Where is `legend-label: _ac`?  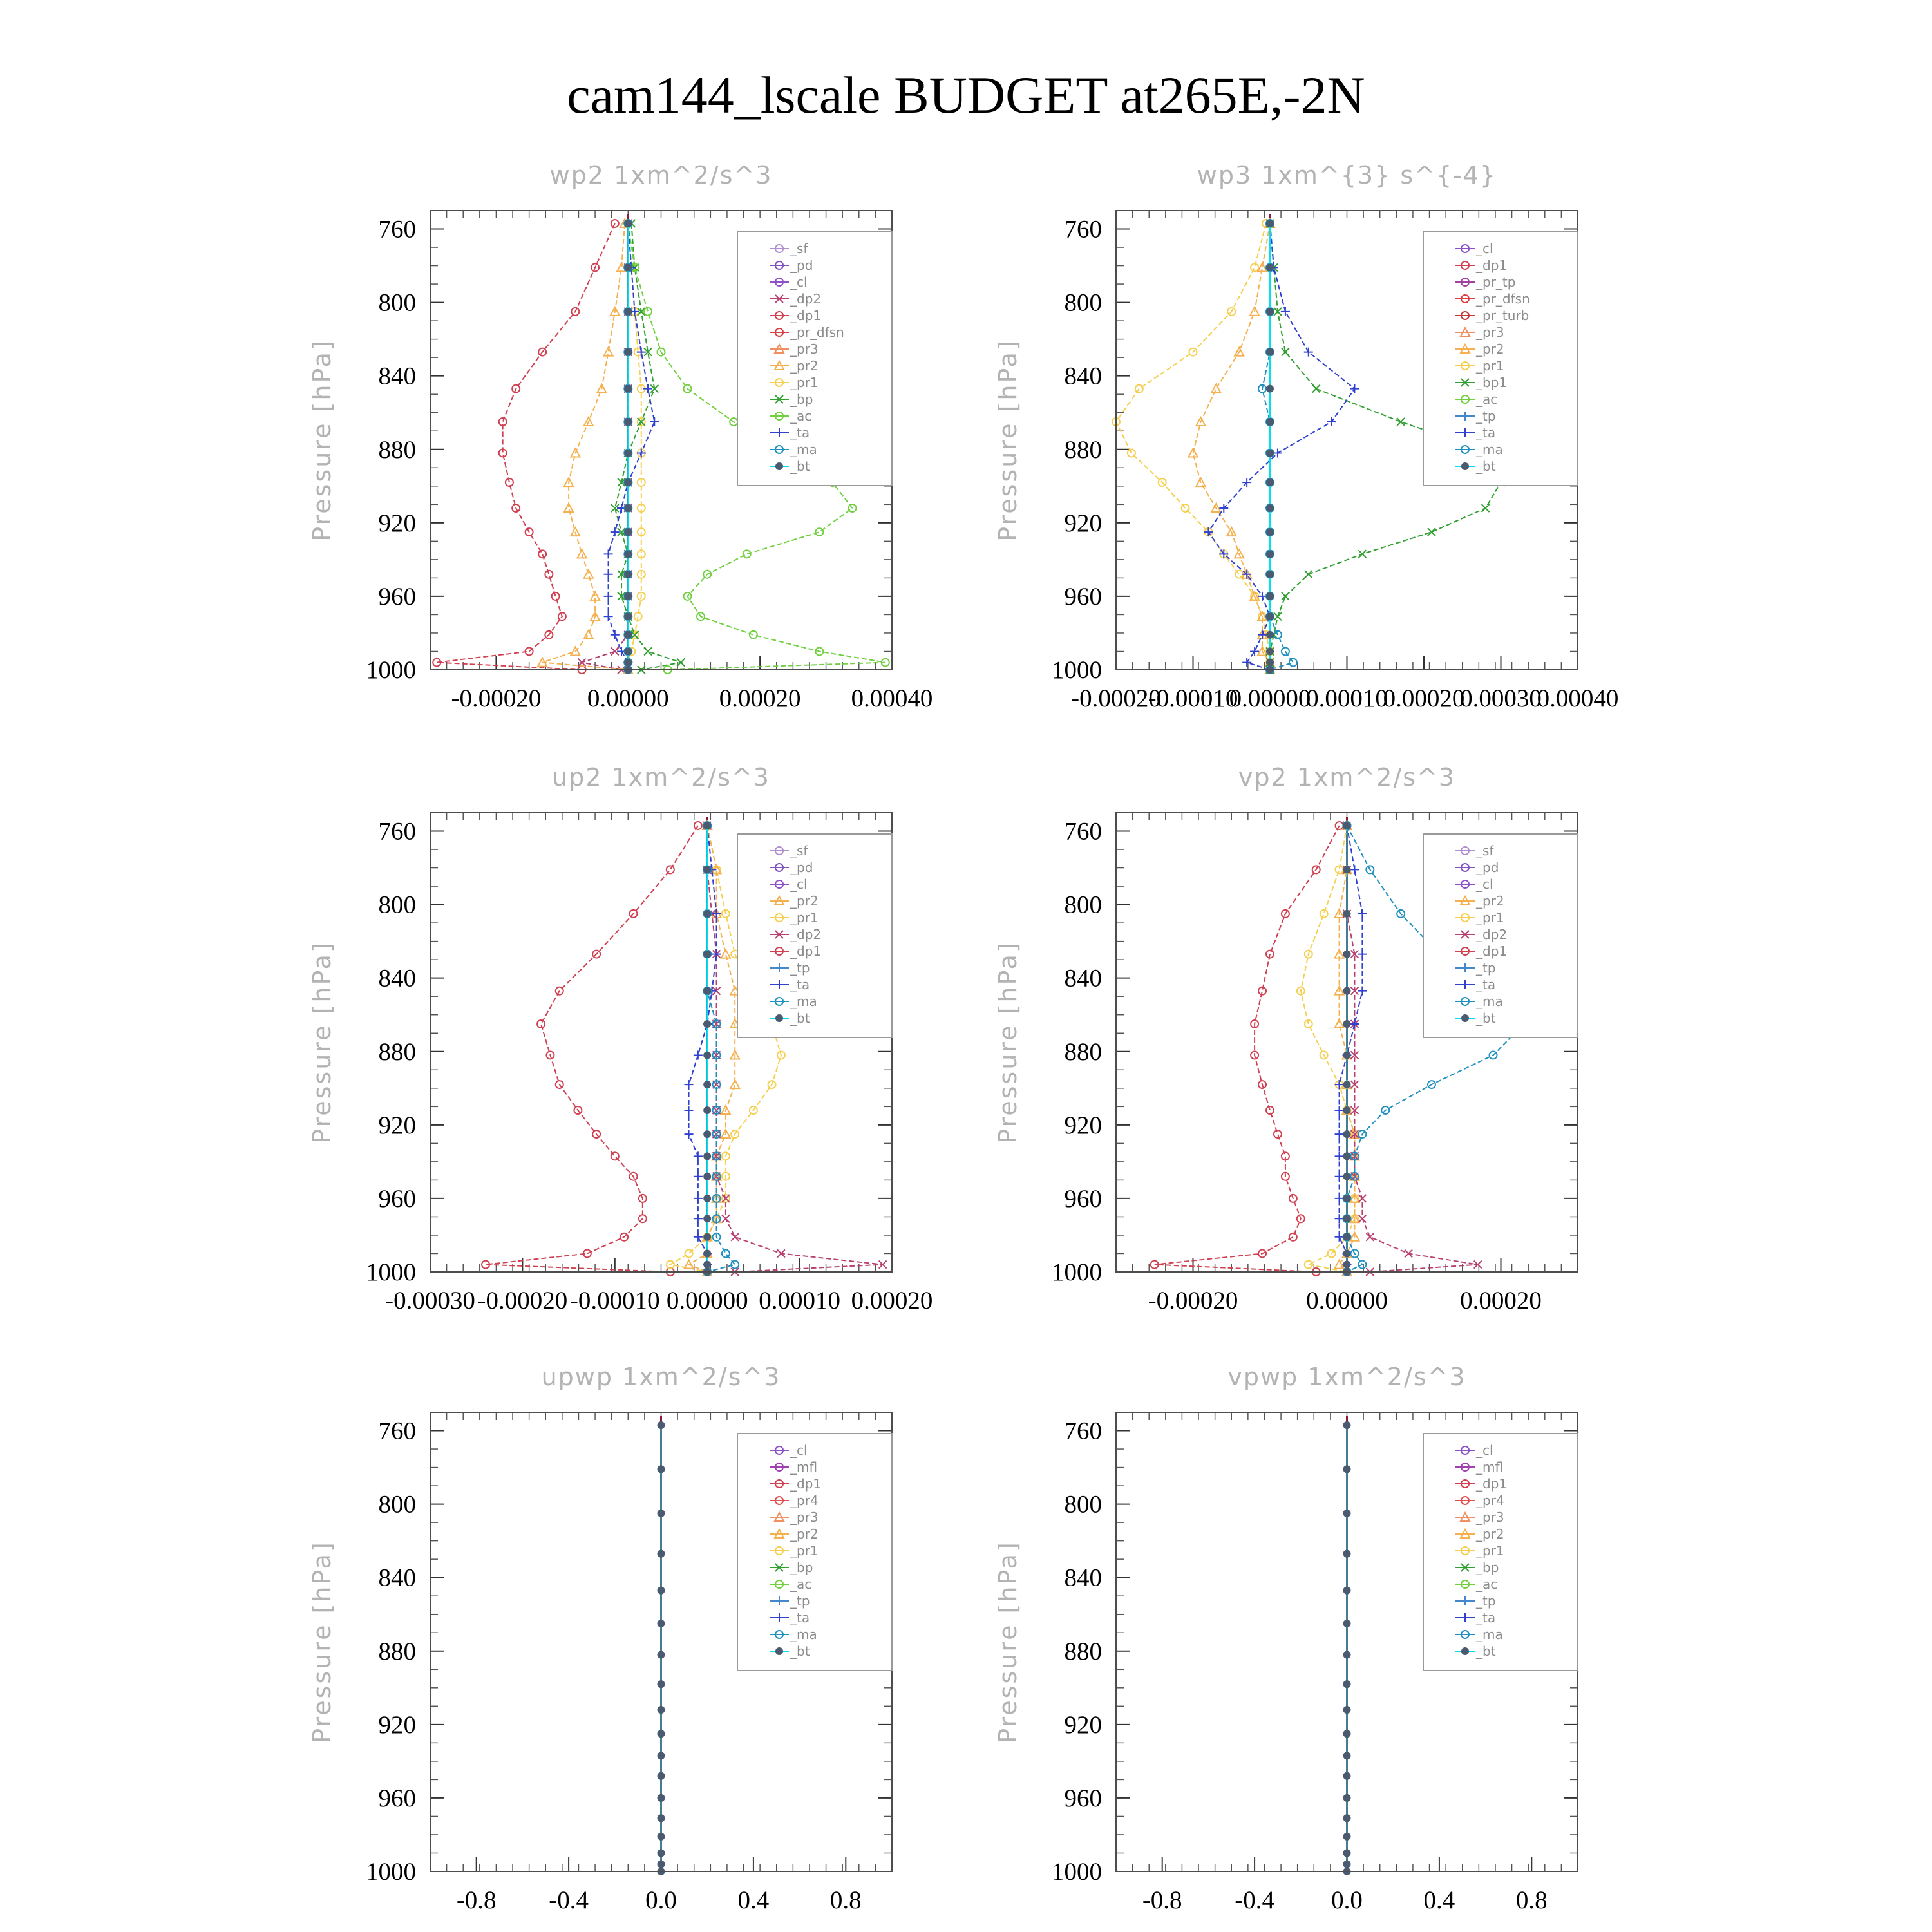
legend-label: _ac is located at coordinates (801, 1585).